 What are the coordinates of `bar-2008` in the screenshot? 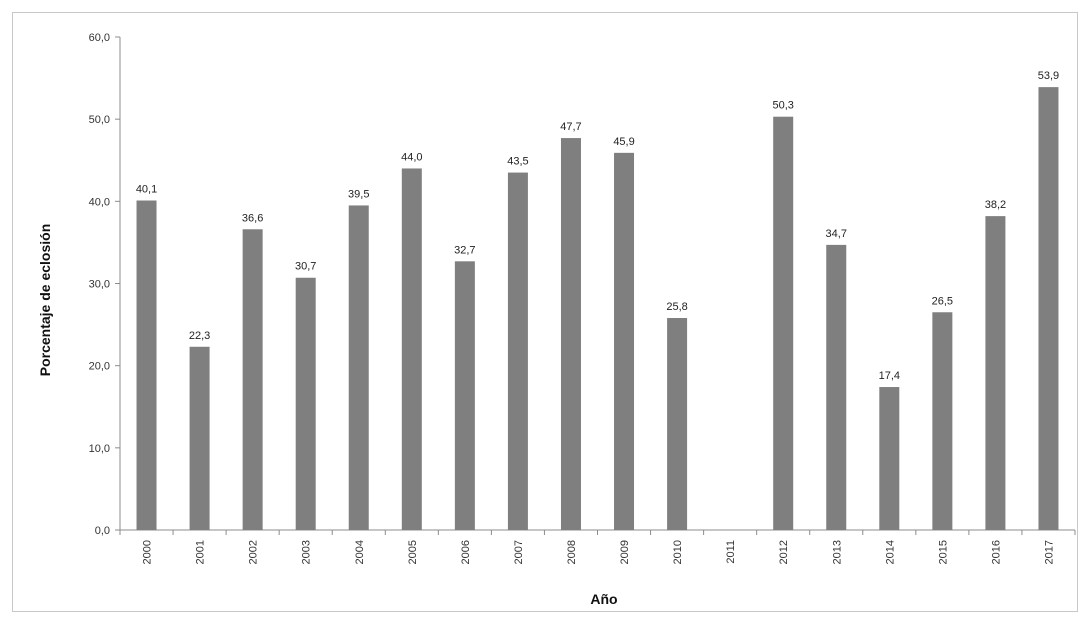 It's located at (570, 334).